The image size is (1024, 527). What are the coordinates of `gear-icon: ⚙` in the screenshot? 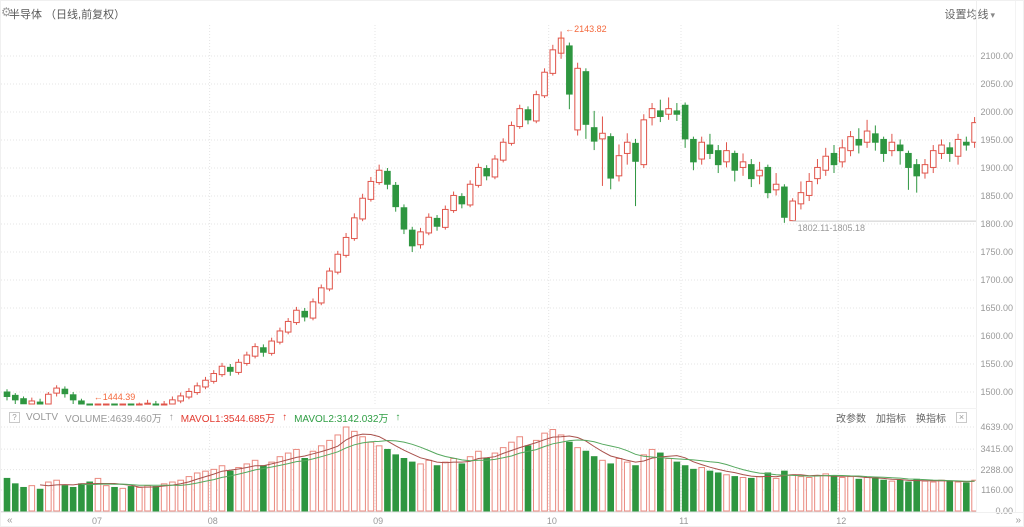 It's located at (6, 12).